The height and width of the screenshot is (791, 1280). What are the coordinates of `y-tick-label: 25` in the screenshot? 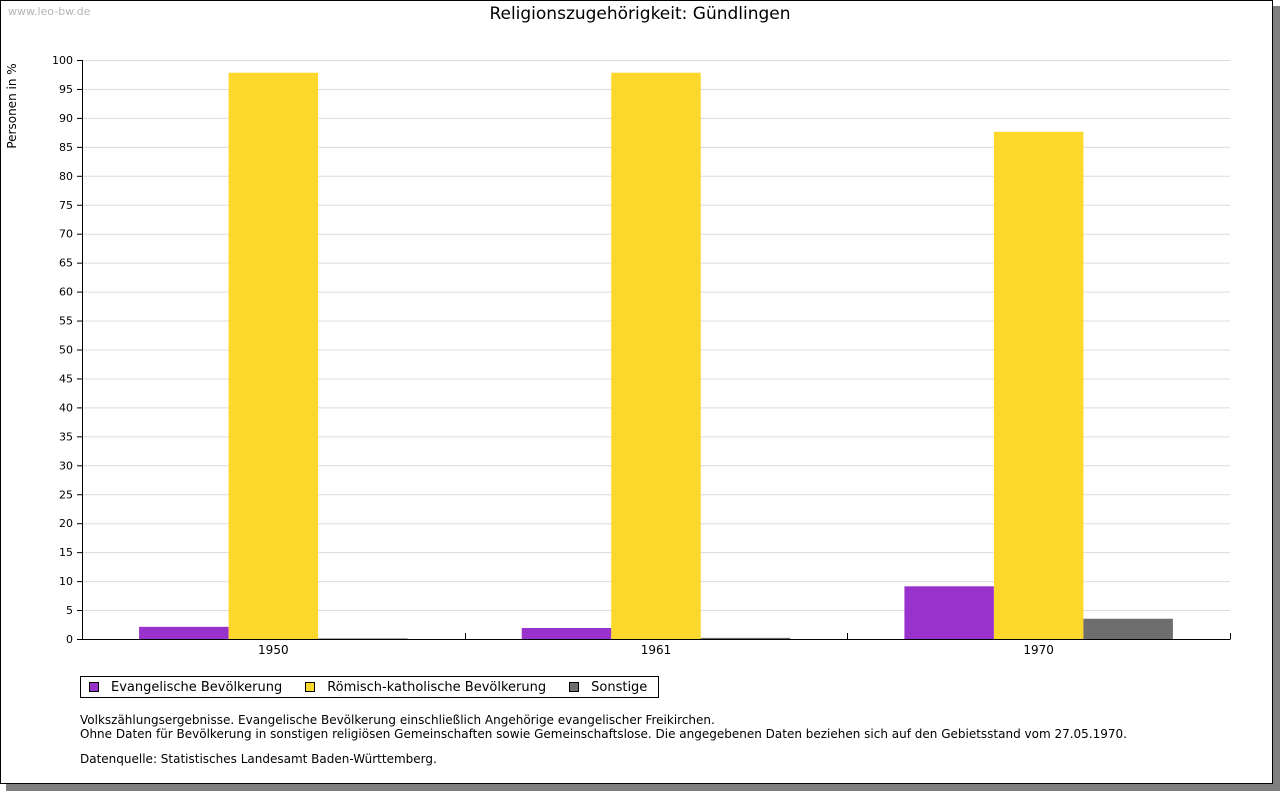 It's located at (66, 494).